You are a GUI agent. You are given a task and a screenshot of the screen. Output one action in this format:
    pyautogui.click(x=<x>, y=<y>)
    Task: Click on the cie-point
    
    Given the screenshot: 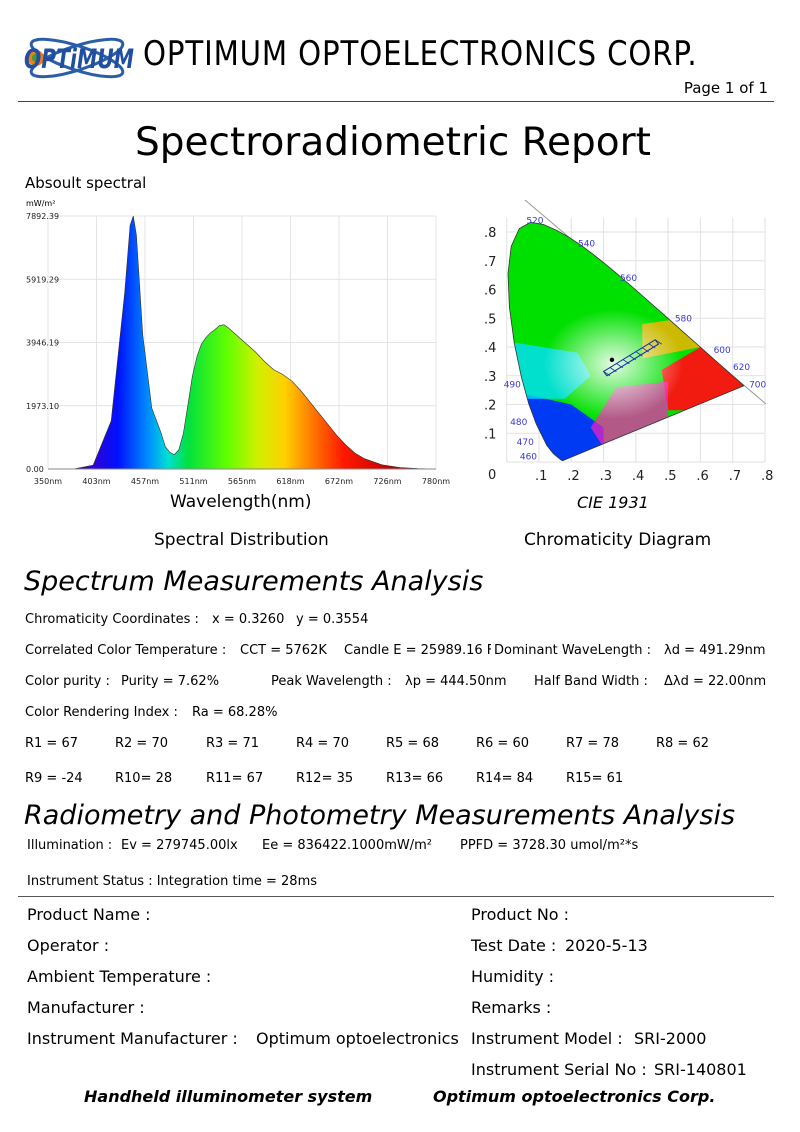 What is the action you would take?
    pyautogui.click(x=612, y=360)
    